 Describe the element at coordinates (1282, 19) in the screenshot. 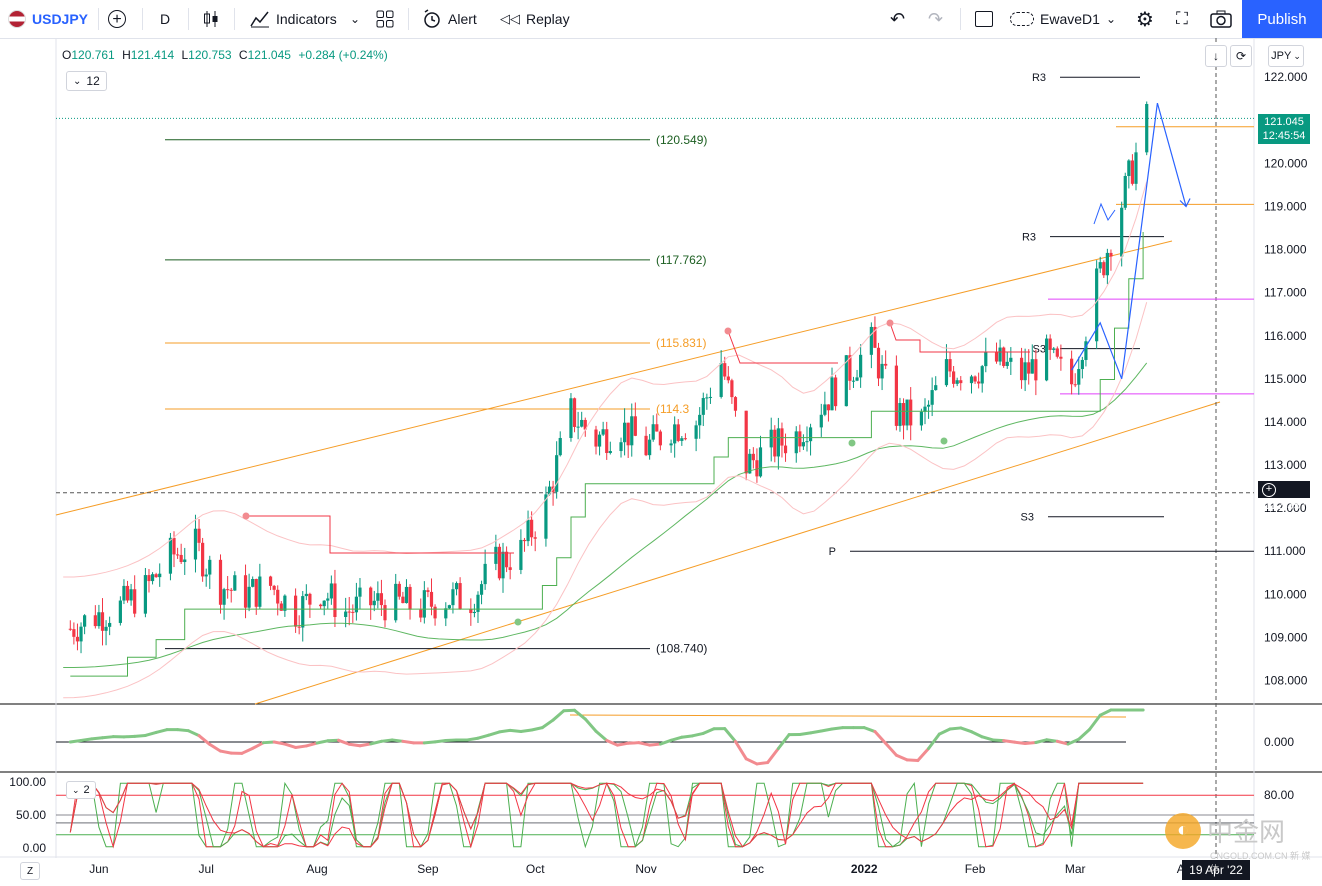

I see `publish-button: Publish` at that location.